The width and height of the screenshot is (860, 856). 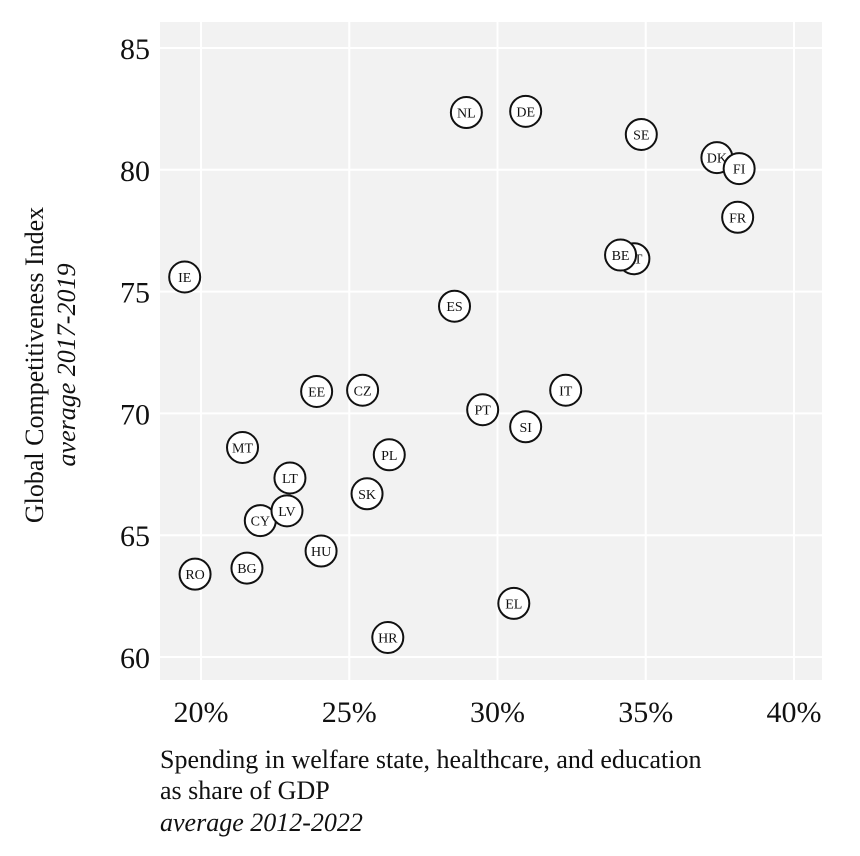 I want to click on point-label: ES, so click(x=454, y=307).